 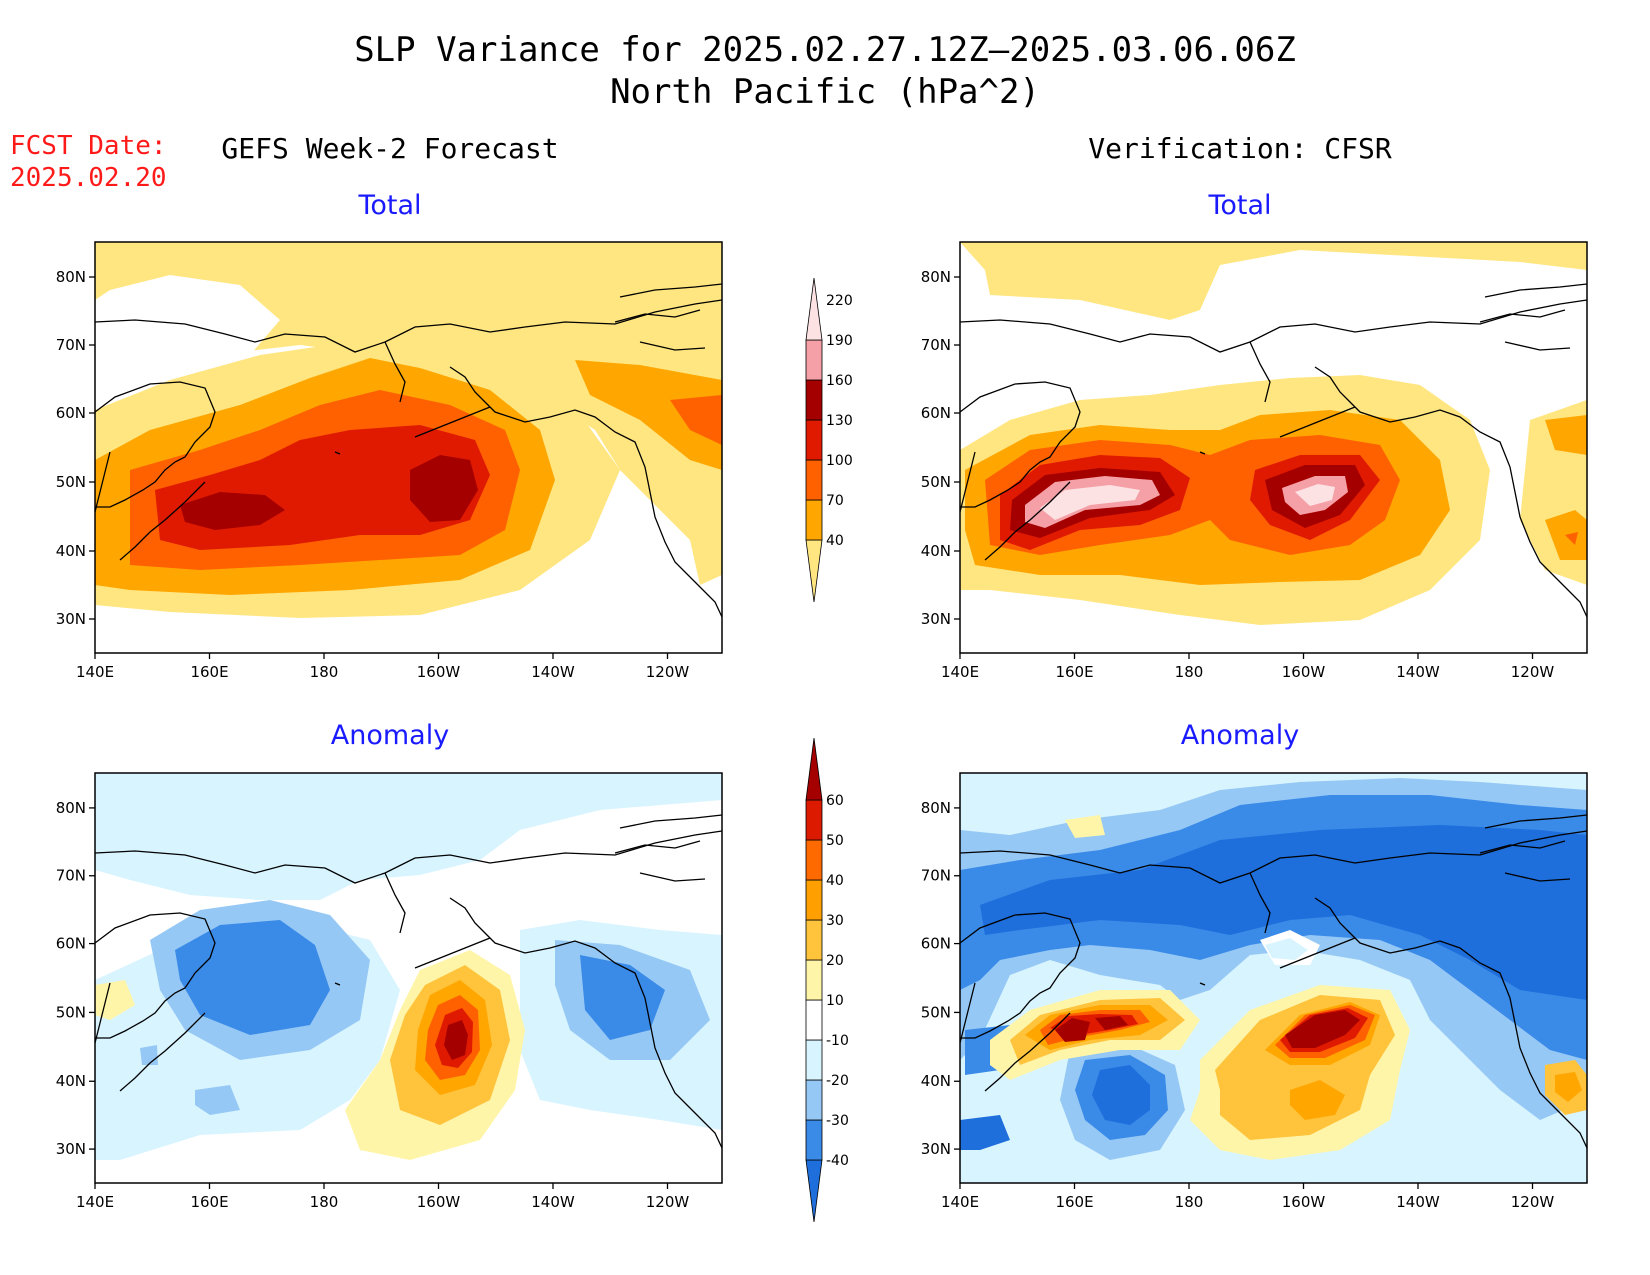 What do you see at coordinates (936, 551) in the screenshot?
I see `lat-label-tr-1: 40N` at bounding box center [936, 551].